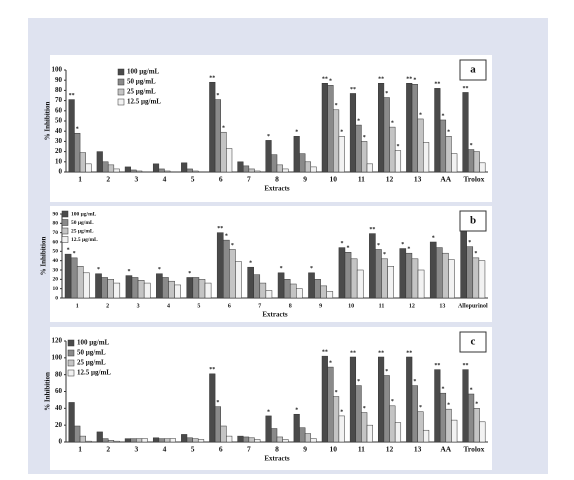 The width and height of the screenshot is (574, 480). I want to click on y-tick-label: 20, so click(59, 151).